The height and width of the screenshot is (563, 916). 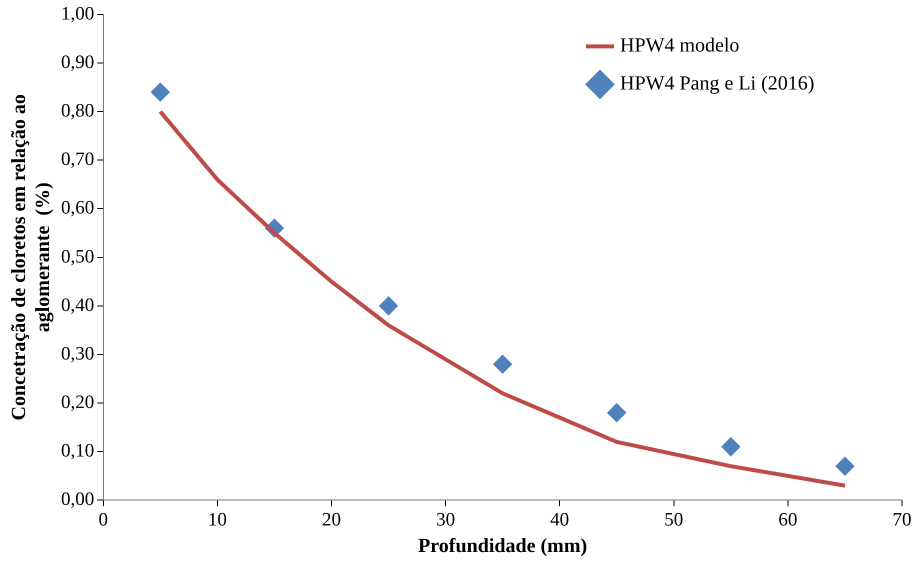 What do you see at coordinates (77, 305) in the screenshot?
I see `y-tick-label: 0,40` at bounding box center [77, 305].